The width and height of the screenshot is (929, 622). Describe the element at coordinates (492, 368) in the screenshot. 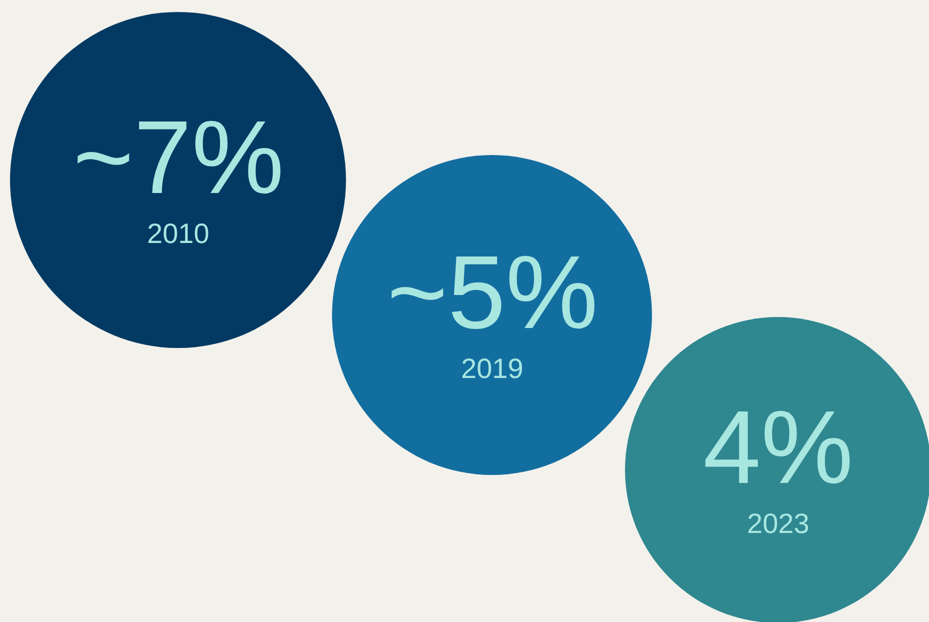

I see `category-label: 2019` at that location.